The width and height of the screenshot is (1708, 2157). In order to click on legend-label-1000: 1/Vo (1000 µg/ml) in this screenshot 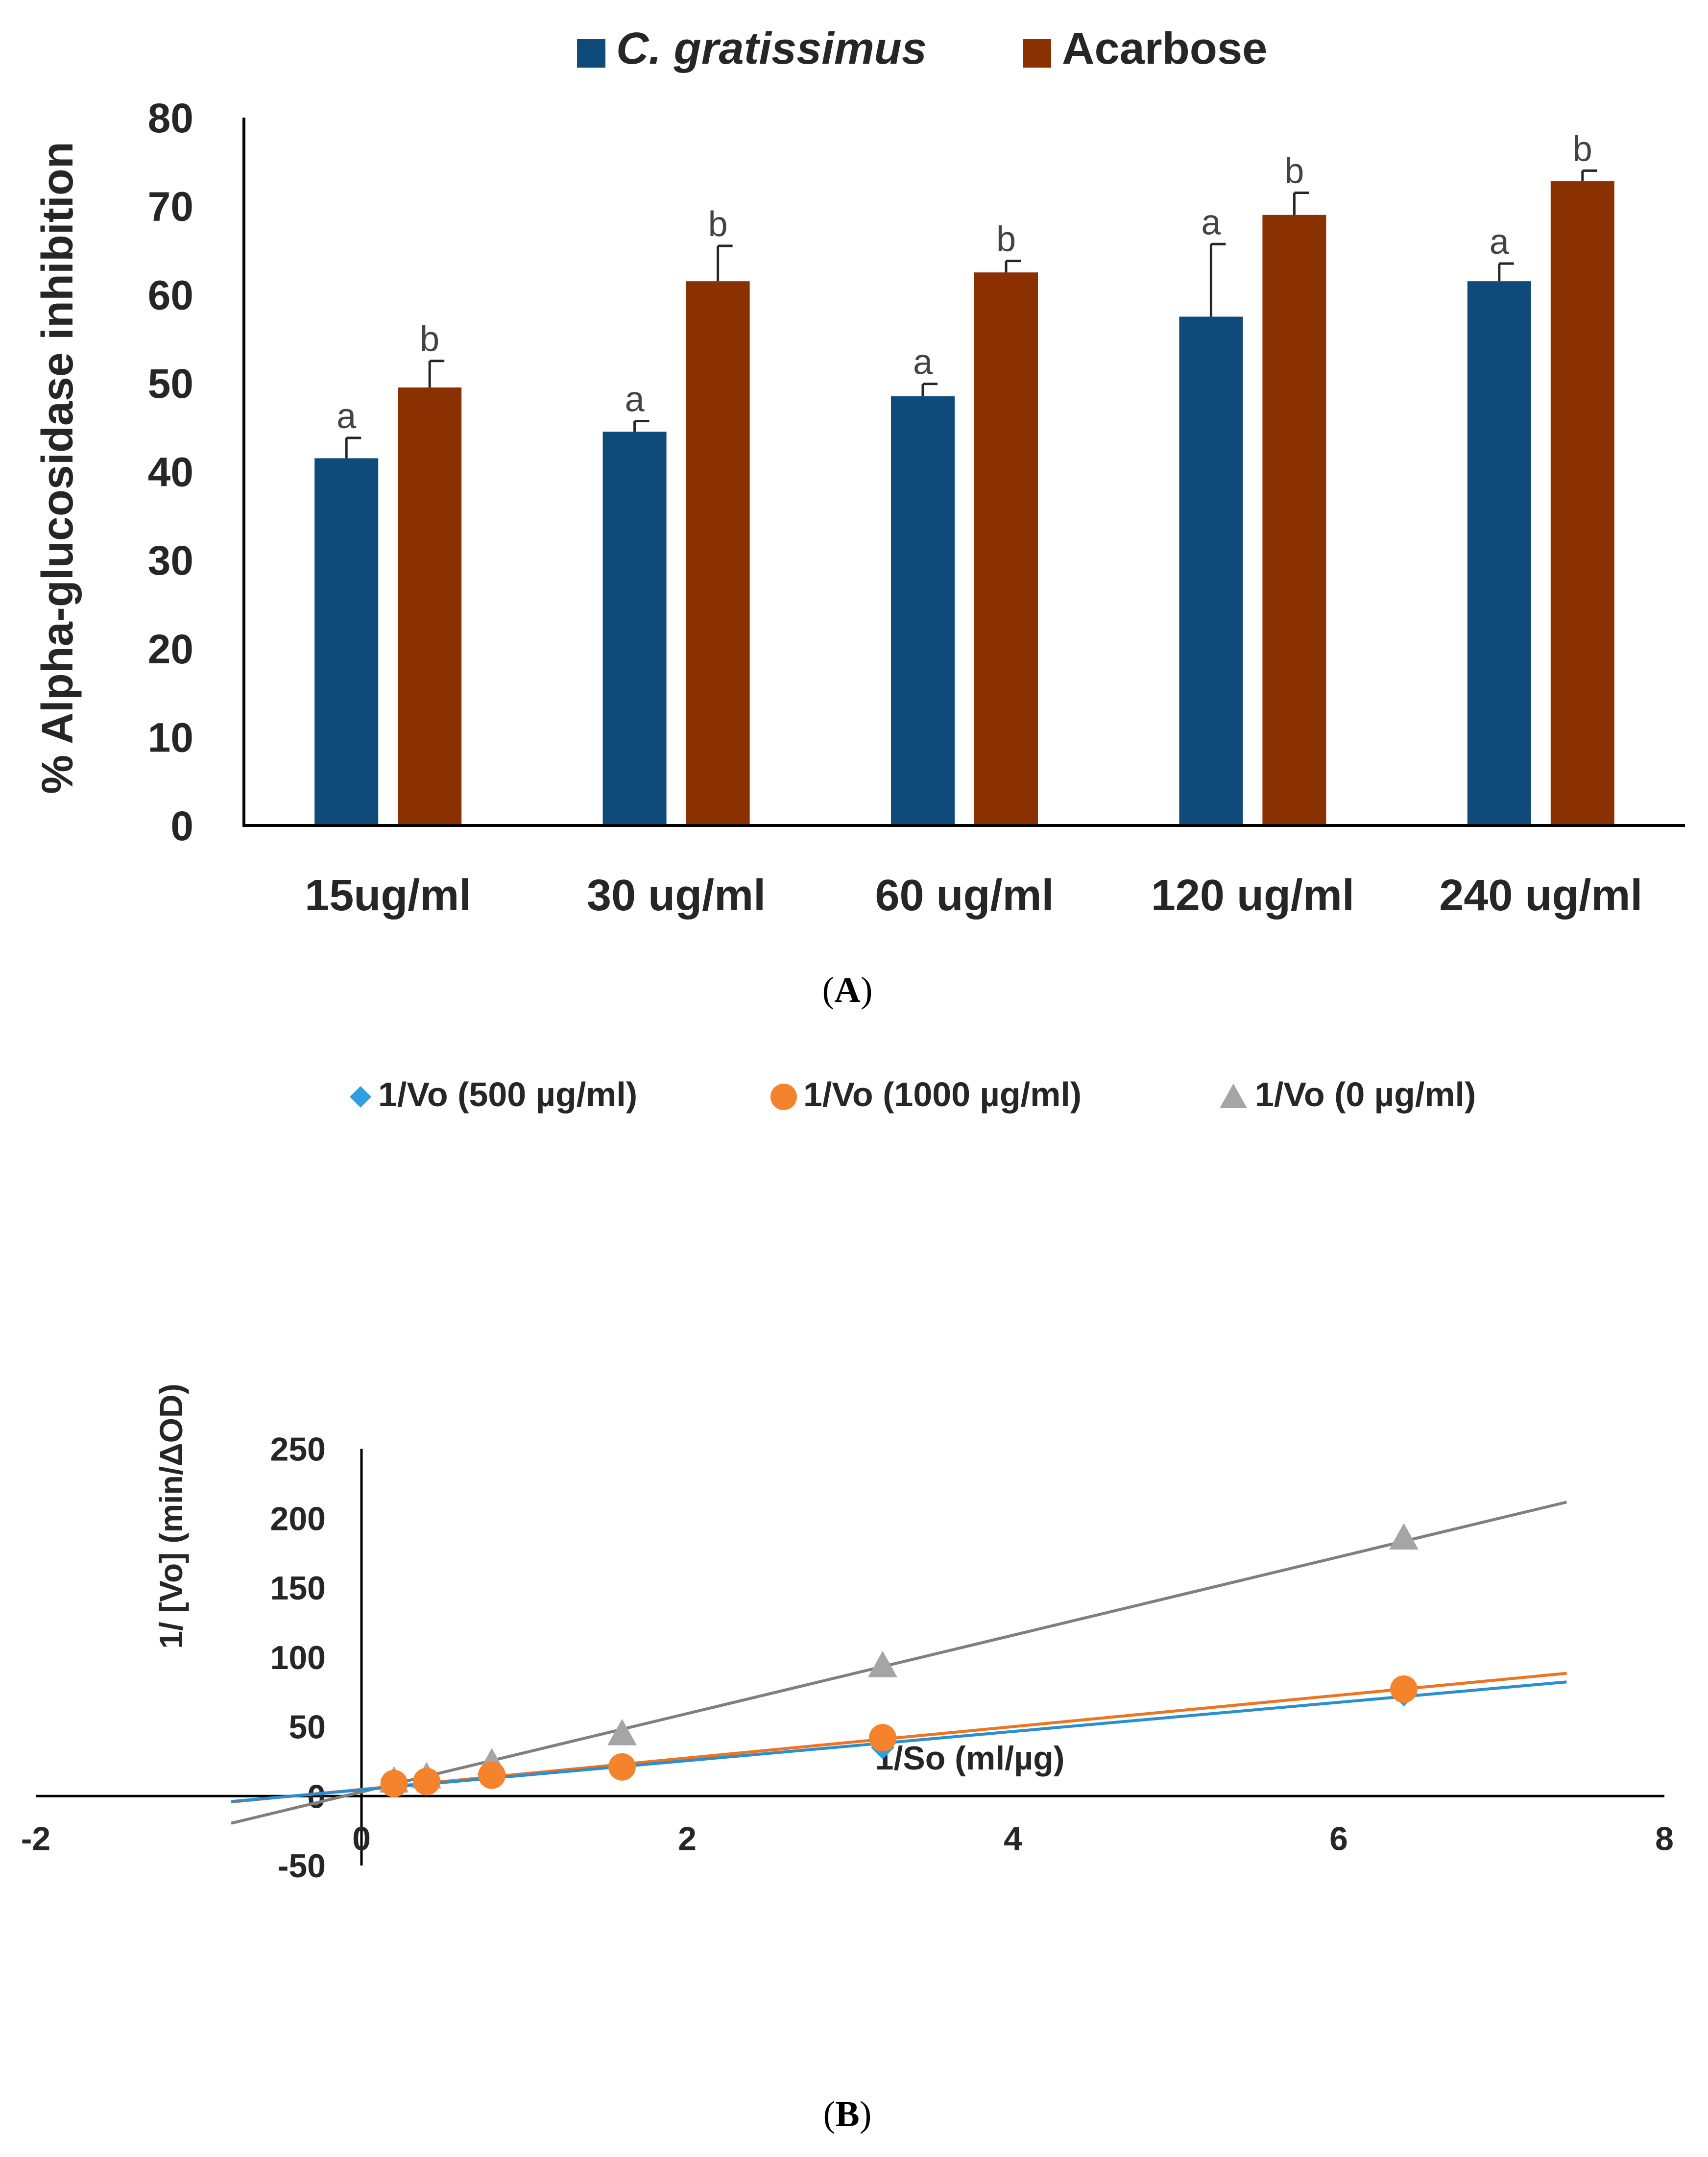, I will do `click(942, 1094)`.